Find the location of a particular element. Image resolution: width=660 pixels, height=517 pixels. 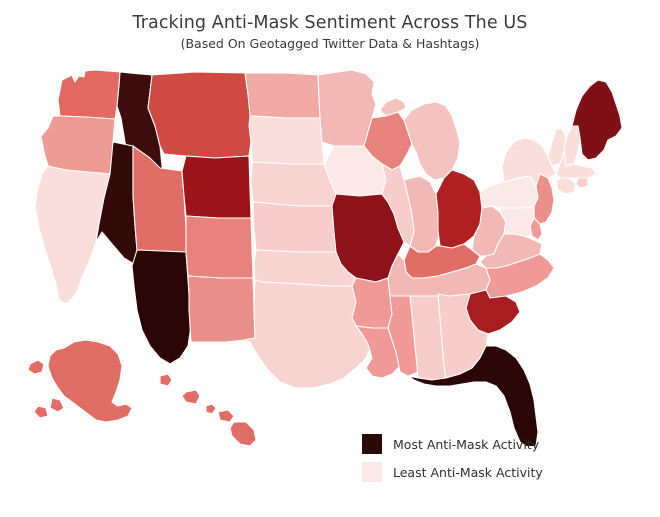

state-NE is located at coordinates (293, 184).